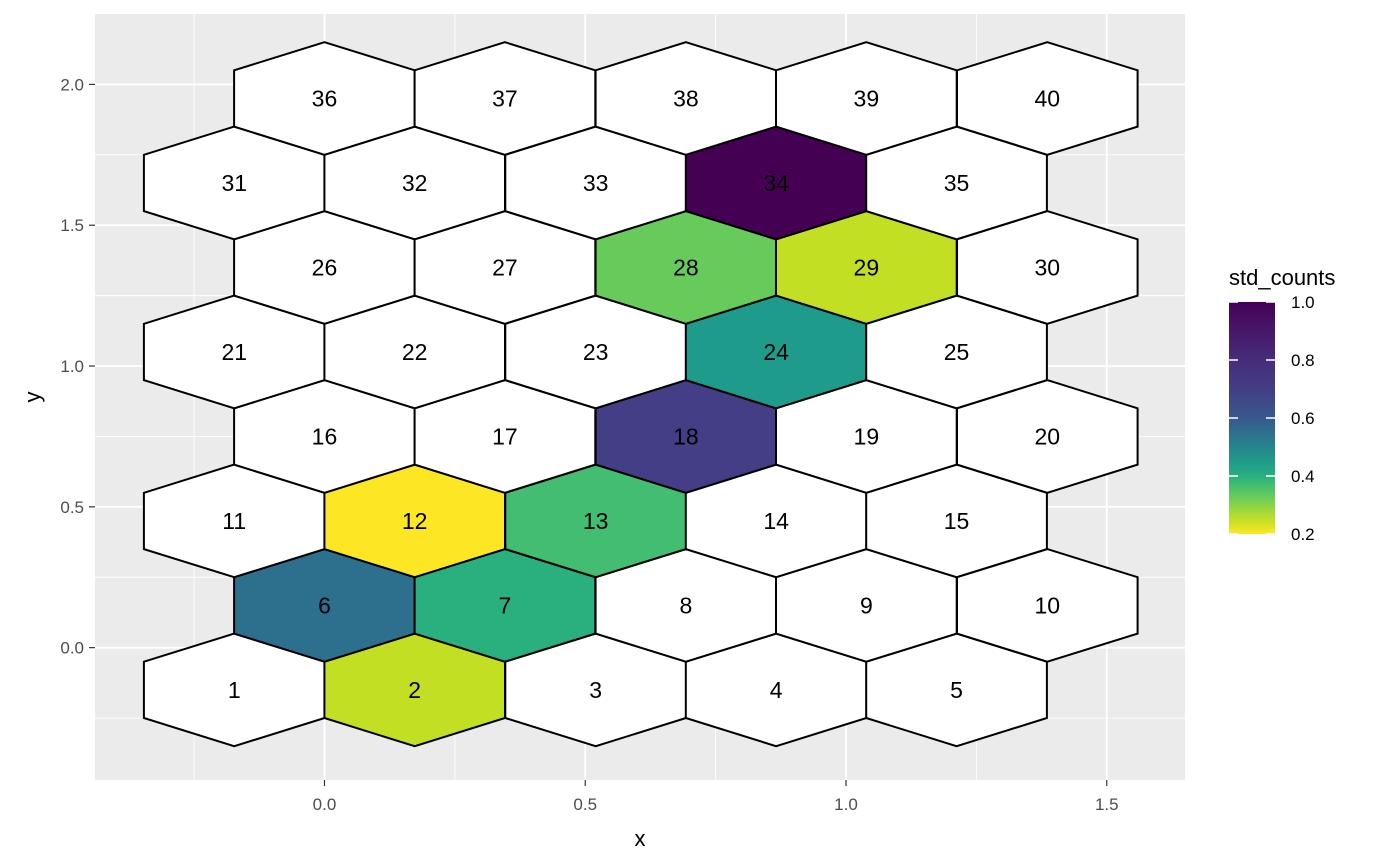  Describe the element at coordinates (1107, 804) in the screenshot. I see `x-tick-label: 1.5` at that location.